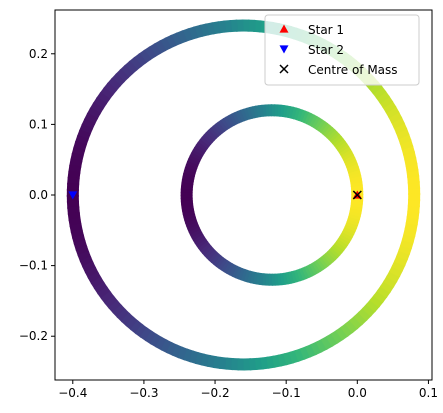 The image size is (443, 413). What do you see at coordinates (214, 393) in the screenshot?
I see `x-tick-label: −0.2` at bounding box center [214, 393].